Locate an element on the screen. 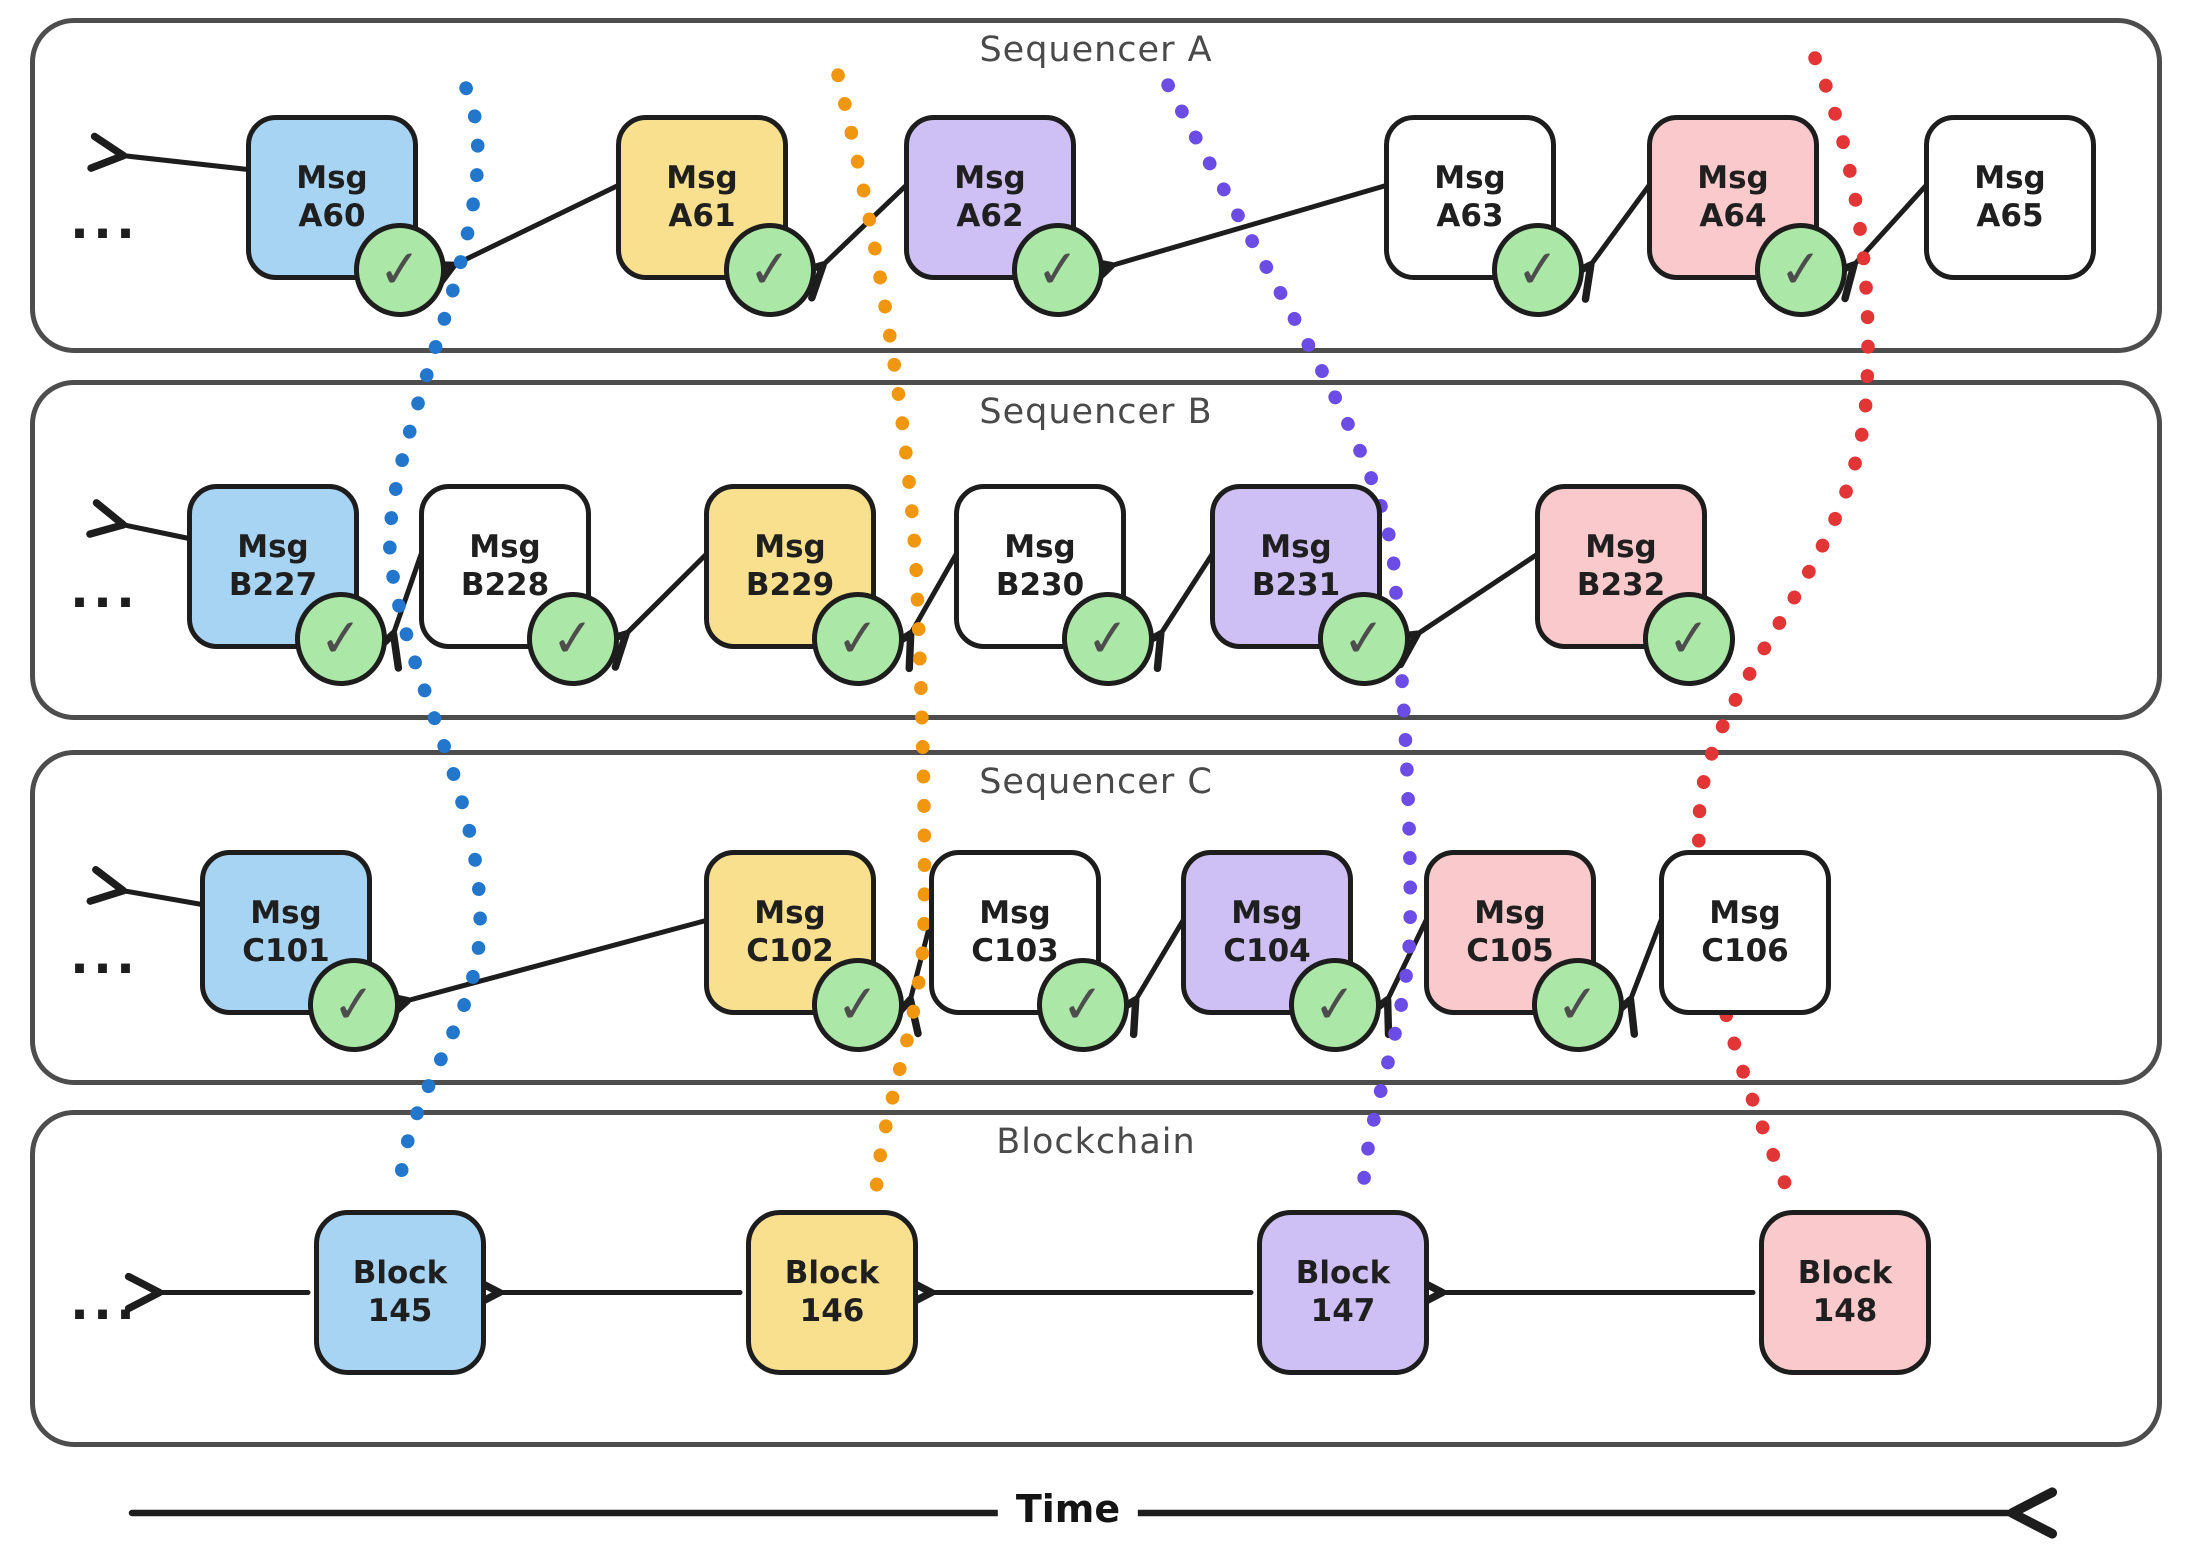 This screenshot has height=1560, width=2192. box-label-id: A63 is located at coordinates (1470, 215).